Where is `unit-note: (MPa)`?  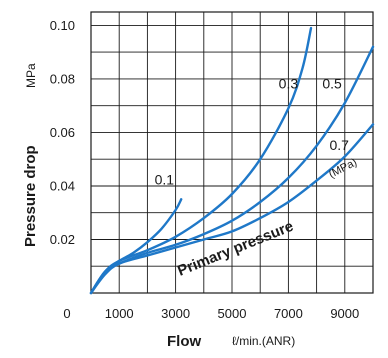
unit-note: (MPa) is located at coordinates (343, 168).